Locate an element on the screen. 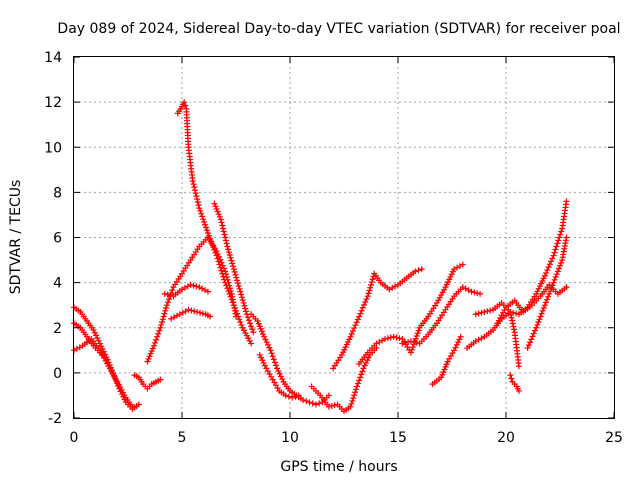 Image resolution: width=640 pixels, height=480 pixels. x-tick-label: 20 is located at coordinates (506, 438).